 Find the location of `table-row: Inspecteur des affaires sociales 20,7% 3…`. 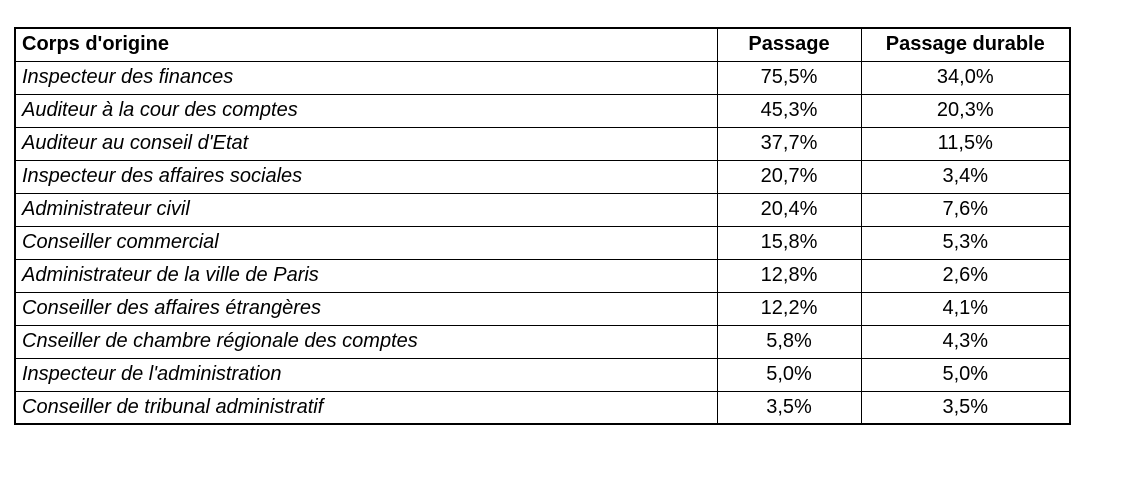

table-row: Inspecteur des affaires sociales 20,7% 3… is located at coordinates (542, 176).